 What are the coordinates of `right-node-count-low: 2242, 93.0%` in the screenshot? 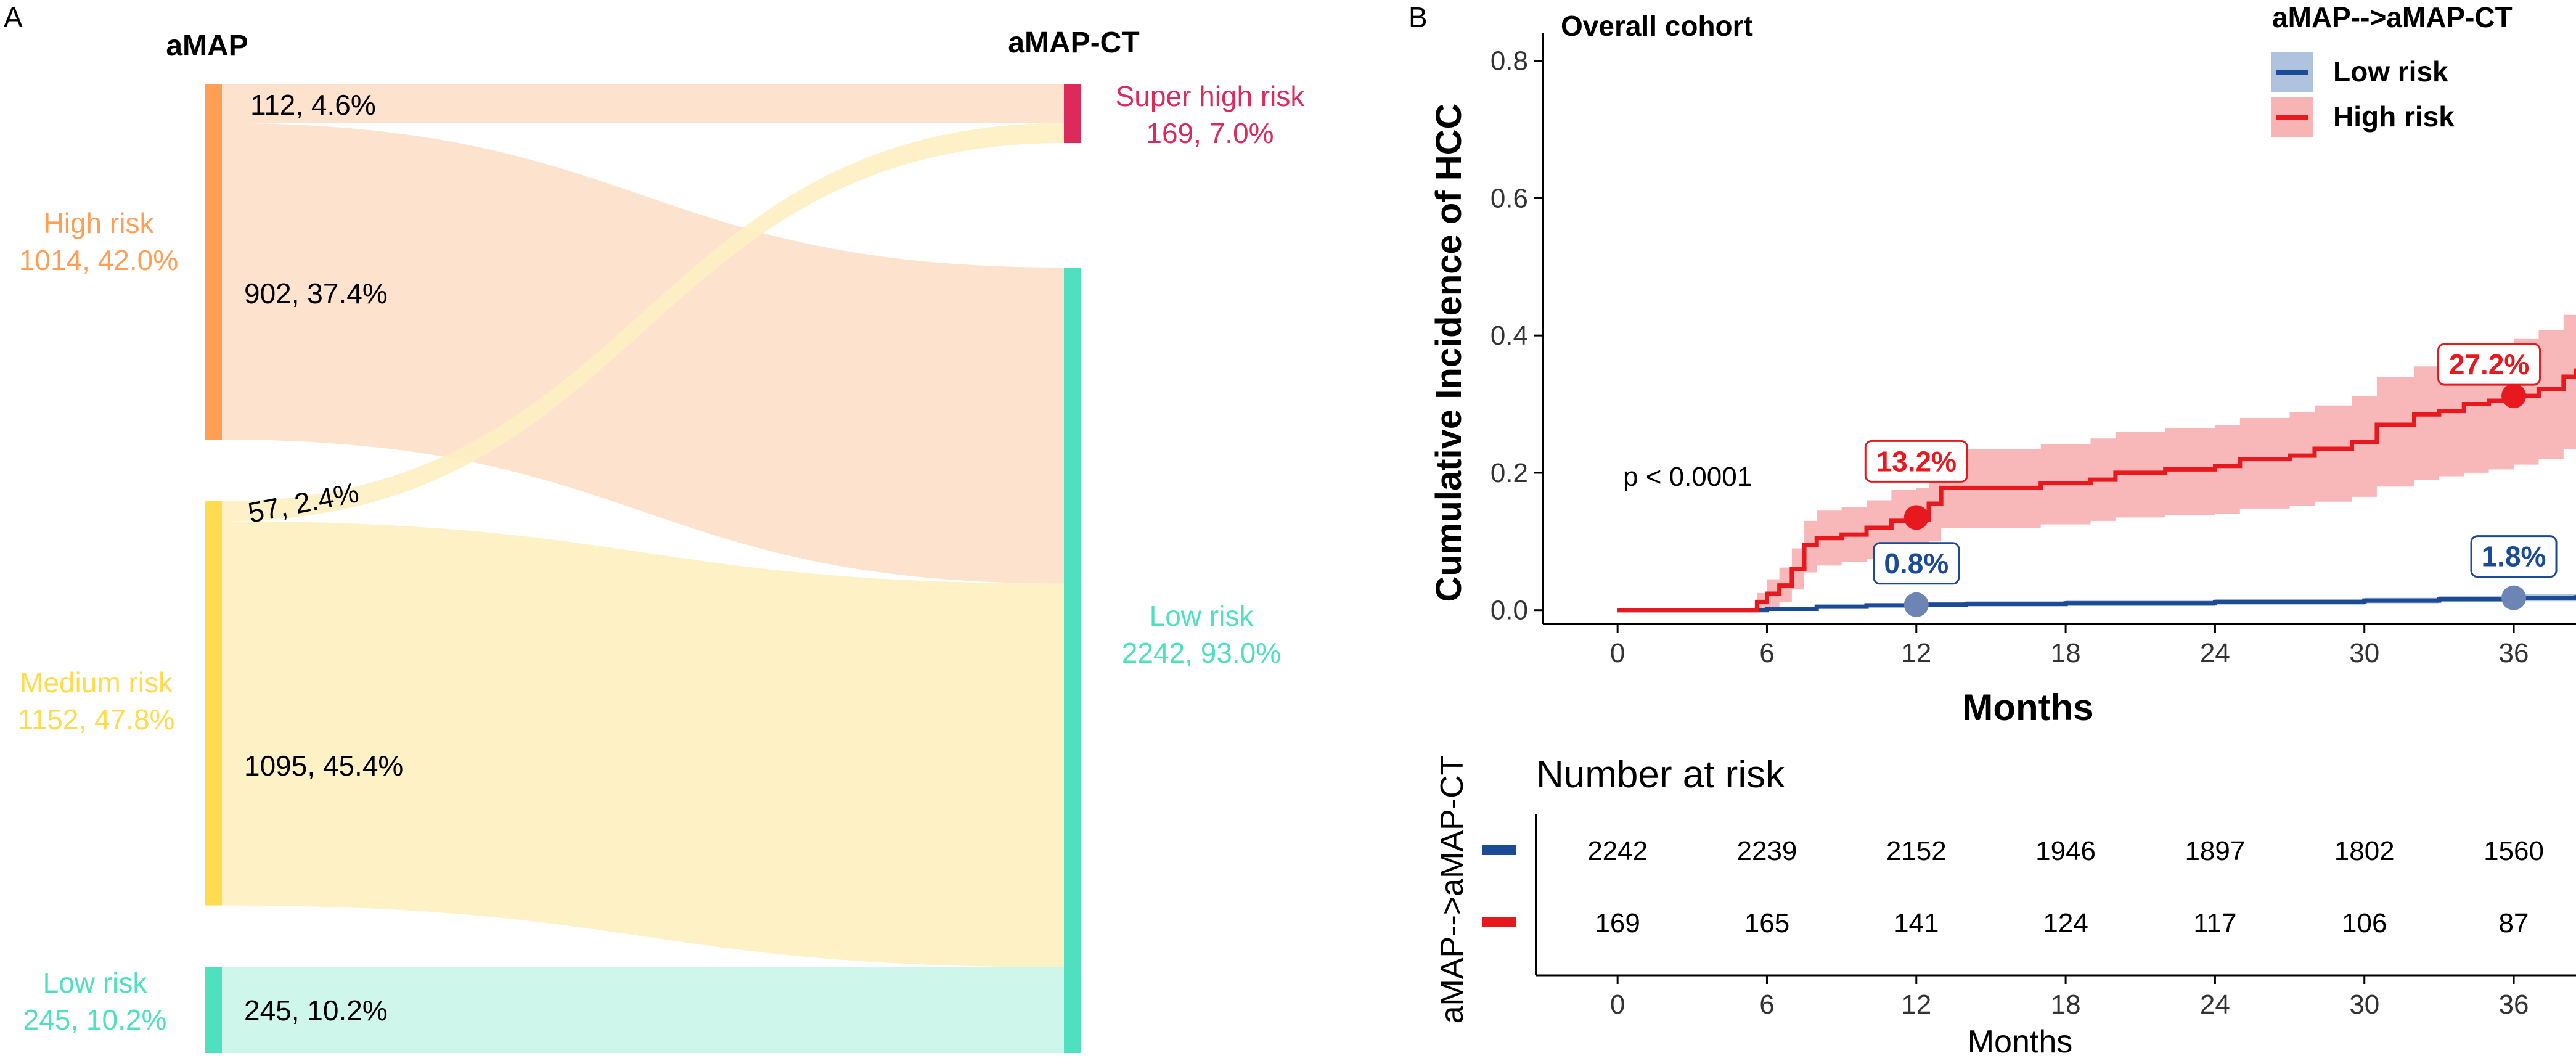 It's located at (1201, 653).